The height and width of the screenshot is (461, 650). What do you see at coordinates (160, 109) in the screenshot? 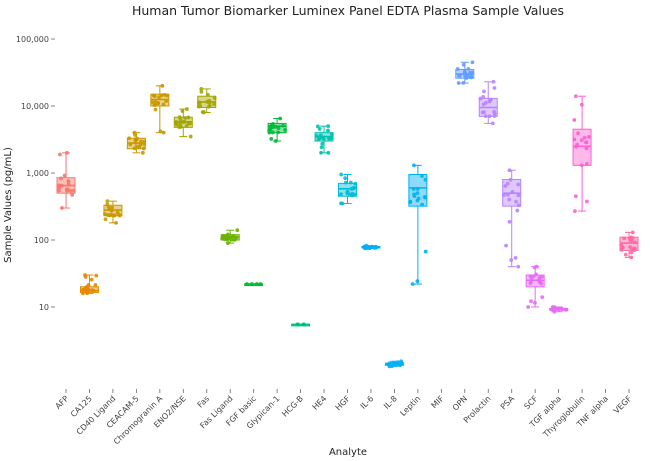
I see `box-chromogranin-a` at bounding box center [160, 109].